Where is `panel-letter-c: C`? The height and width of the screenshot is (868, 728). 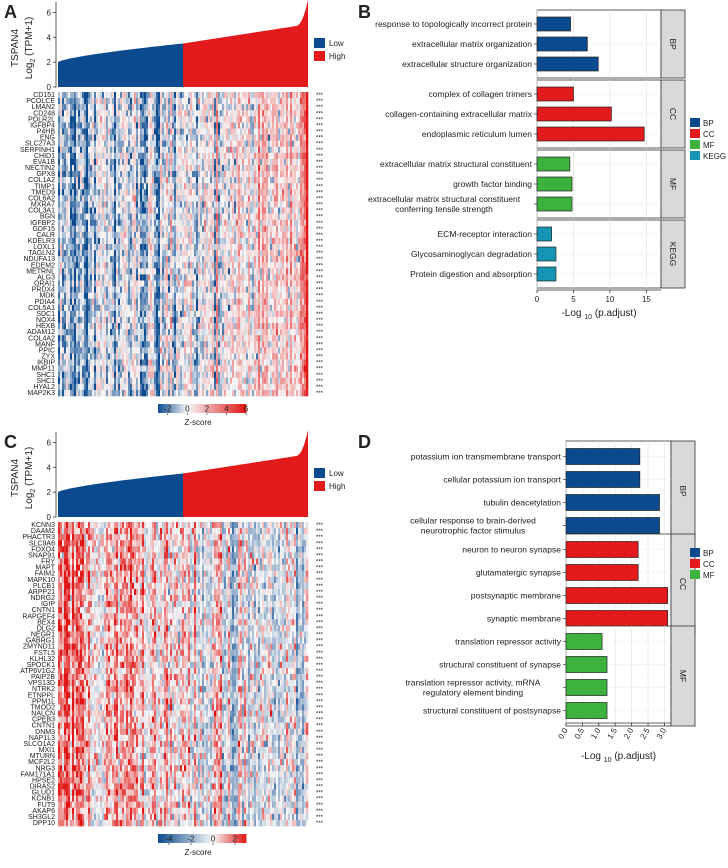
panel-letter-c: C is located at coordinates (10, 442).